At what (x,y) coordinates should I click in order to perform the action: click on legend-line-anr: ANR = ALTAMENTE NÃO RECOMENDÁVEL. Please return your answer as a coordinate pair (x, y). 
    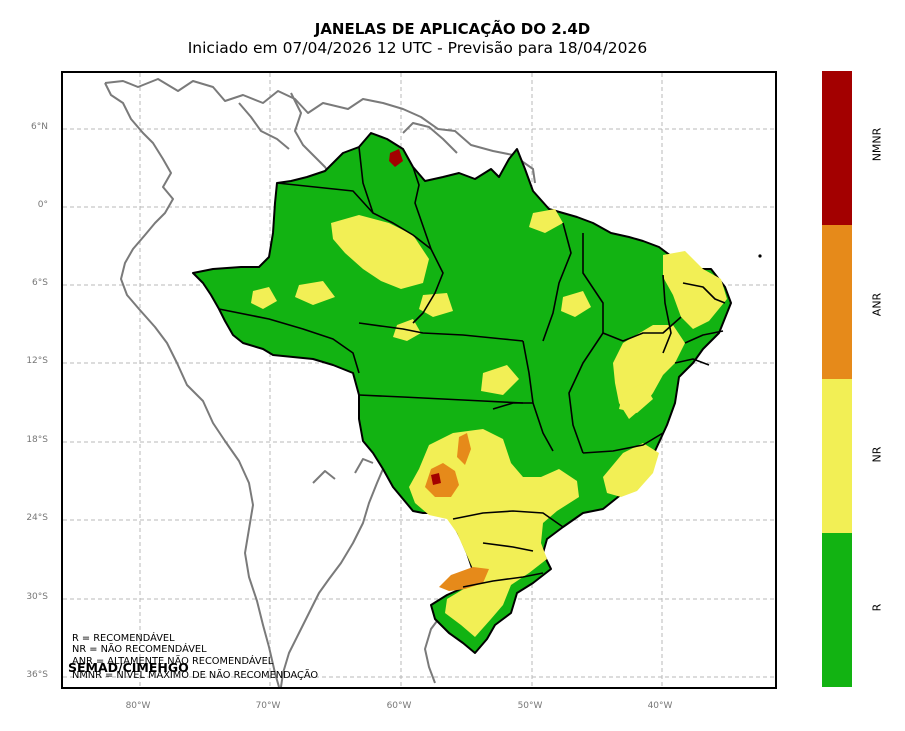
    Looking at the image, I should click on (173, 661).